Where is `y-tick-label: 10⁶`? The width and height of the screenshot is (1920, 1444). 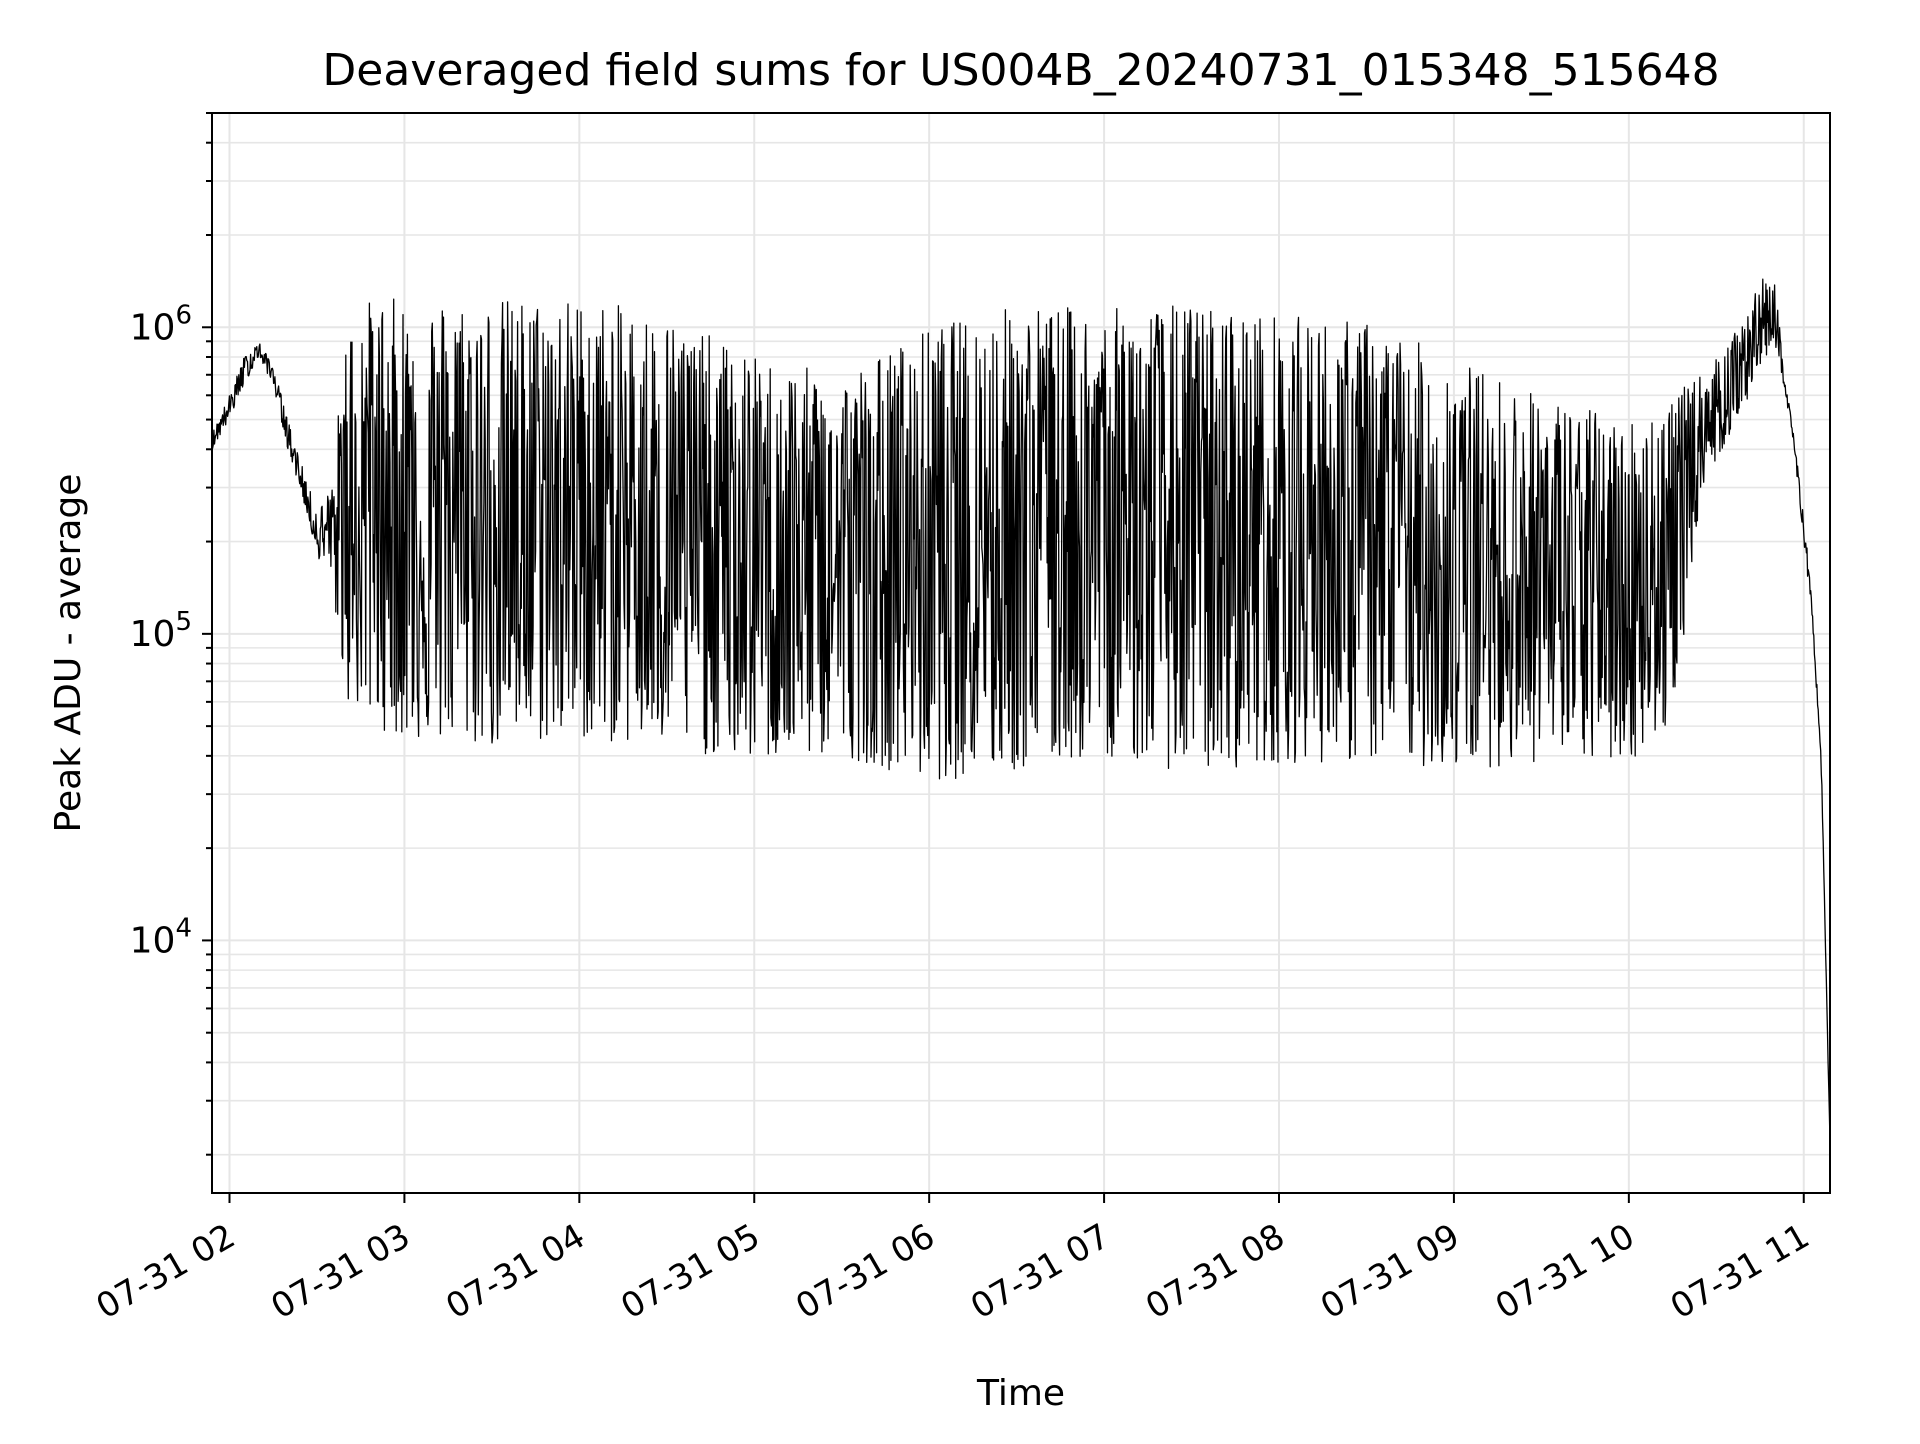
y-tick-label: 10⁶ is located at coordinates (161, 324).